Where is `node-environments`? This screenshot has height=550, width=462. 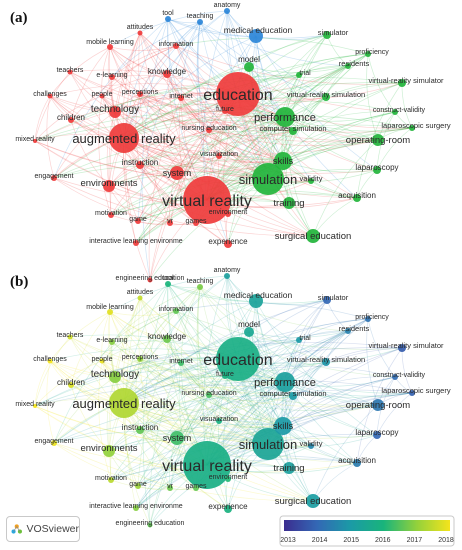 node-environments is located at coordinates (109, 451).